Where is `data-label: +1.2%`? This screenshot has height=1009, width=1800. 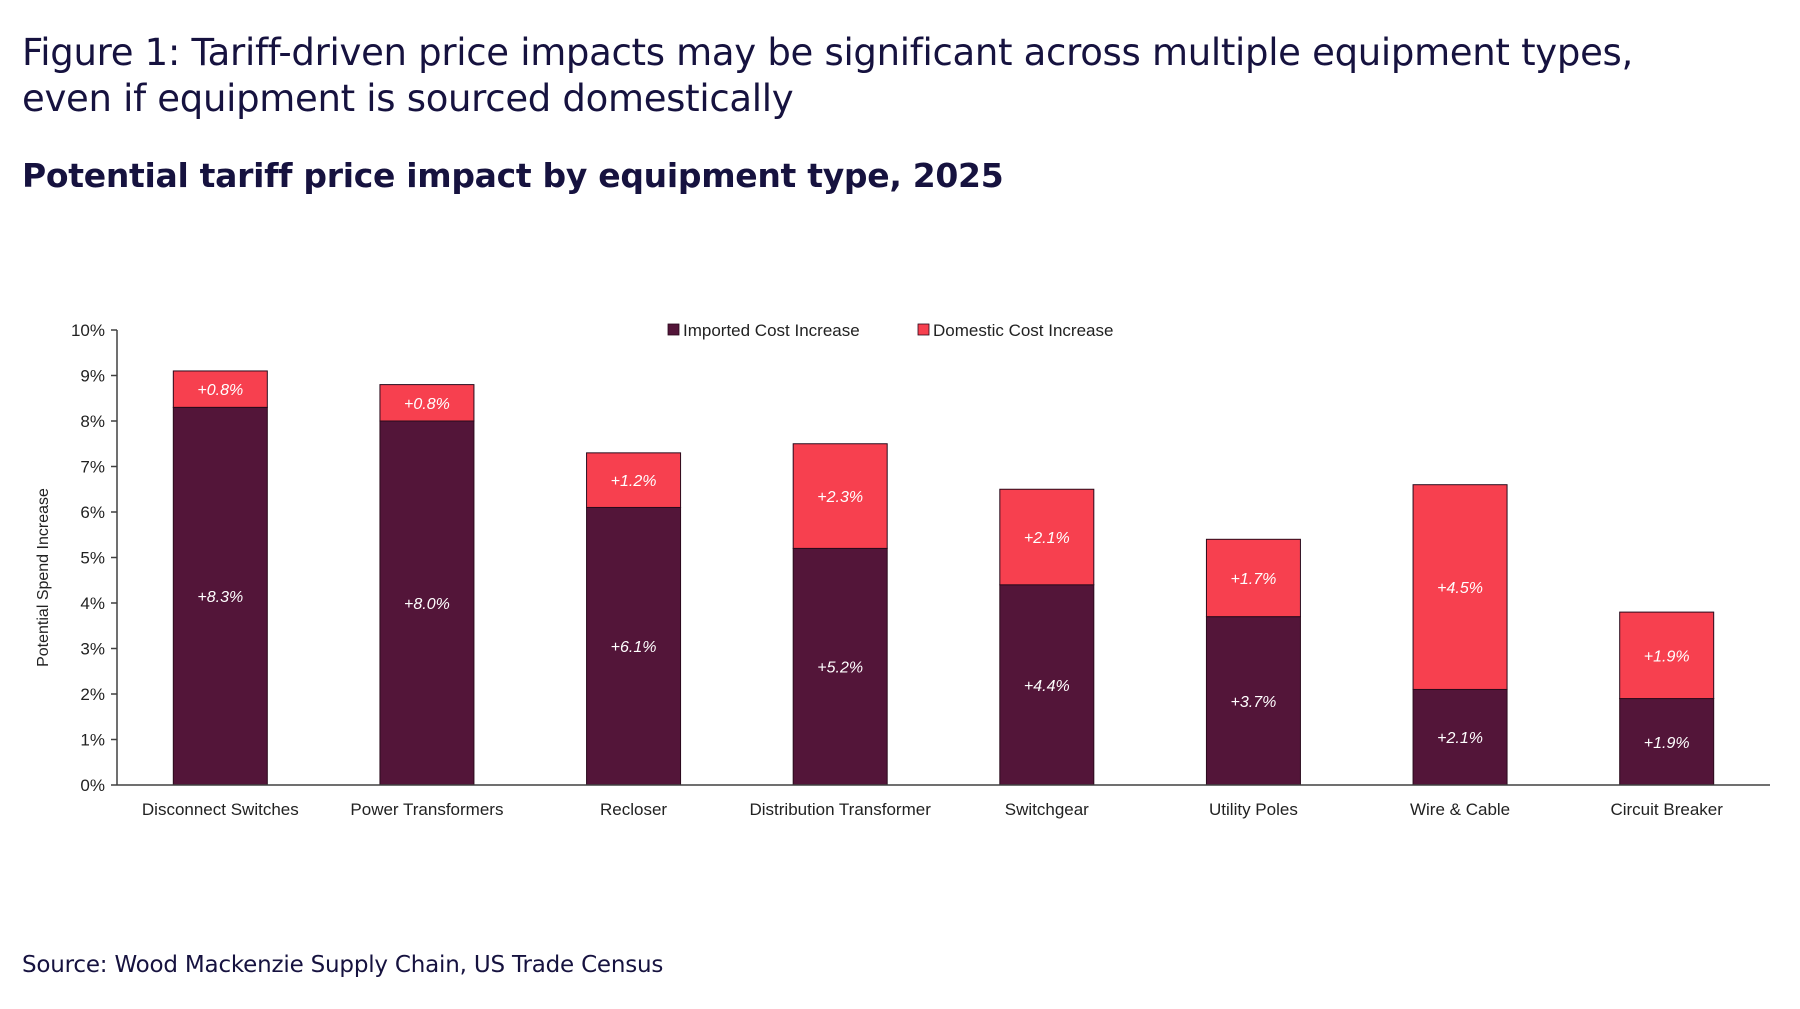
data-label: +1.2% is located at coordinates (634, 481).